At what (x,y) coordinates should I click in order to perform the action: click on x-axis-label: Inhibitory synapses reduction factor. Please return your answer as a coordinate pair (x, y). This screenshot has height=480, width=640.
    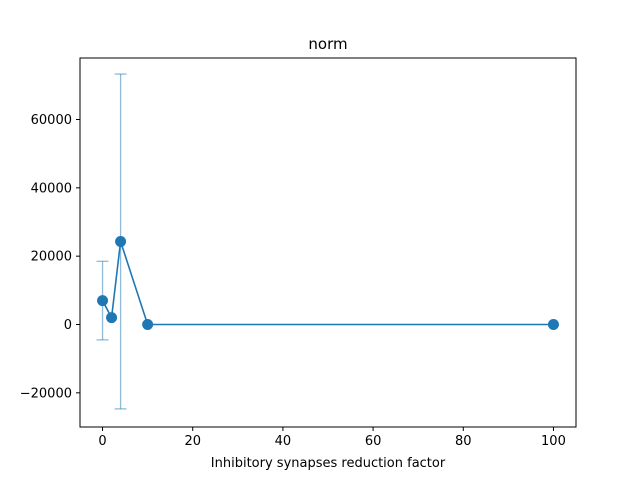
    Looking at the image, I should click on (328, 463).